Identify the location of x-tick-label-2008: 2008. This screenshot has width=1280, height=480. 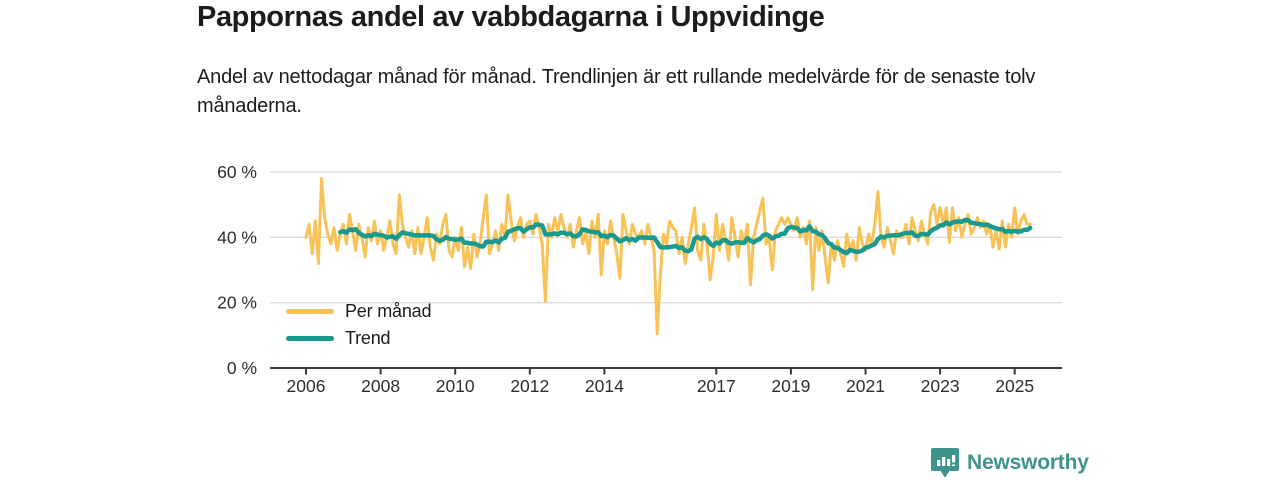
(380, 386).